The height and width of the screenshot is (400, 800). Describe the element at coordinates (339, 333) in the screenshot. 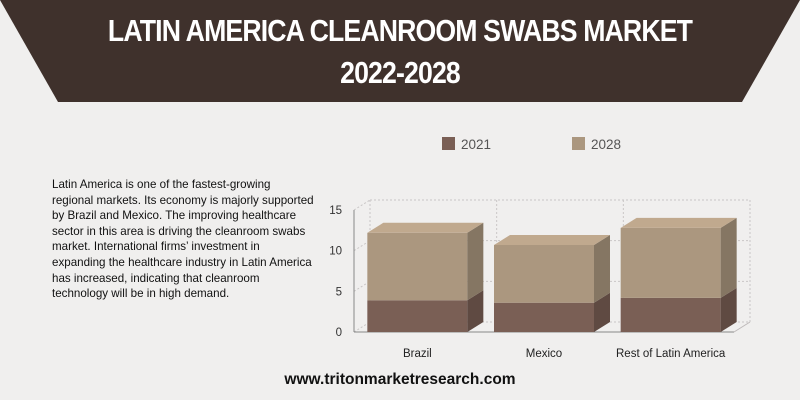

I see `y-tick-label-0: 0` at that location.